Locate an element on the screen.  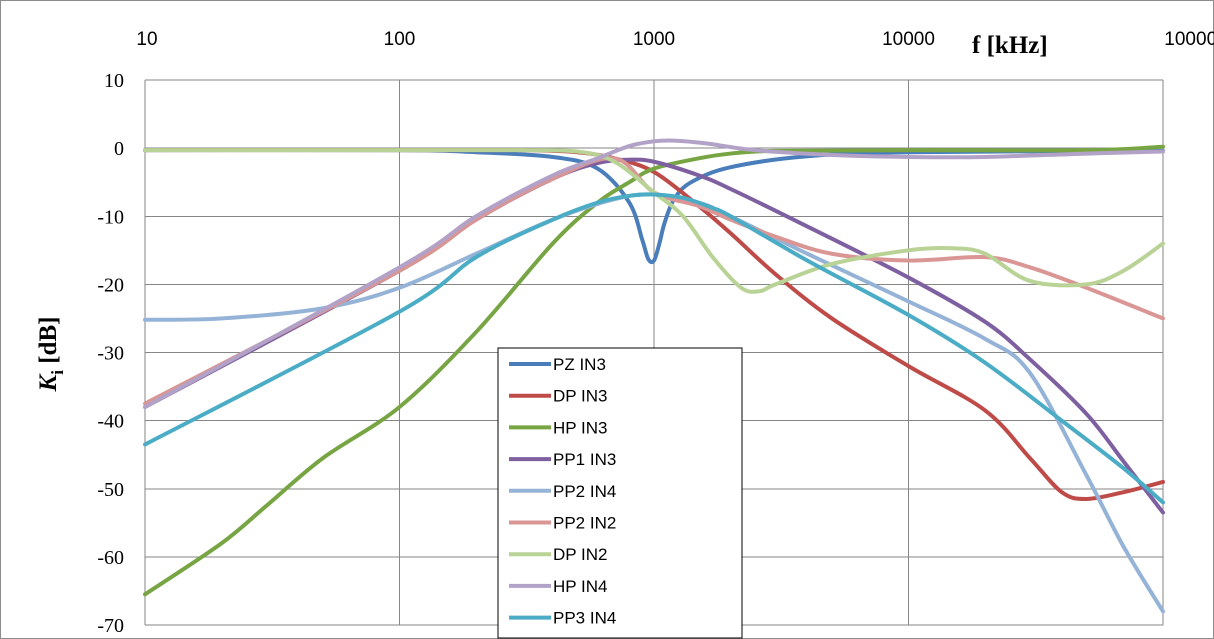
legend-label: HP IN4 is located at coordinates (580, 586).